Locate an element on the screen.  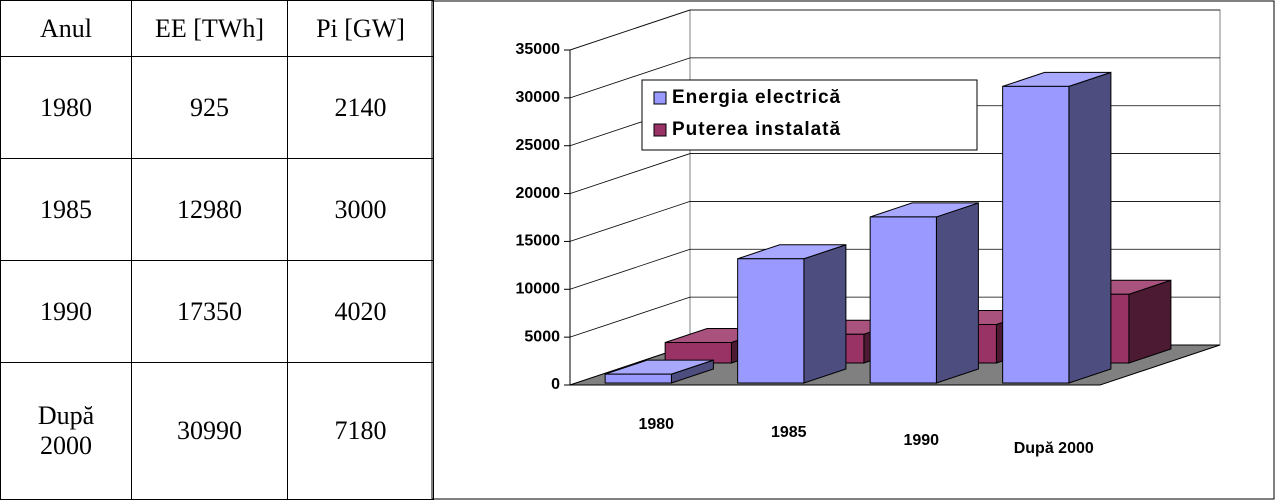
cell-text: 2140 is located at coordinates (360, 107).